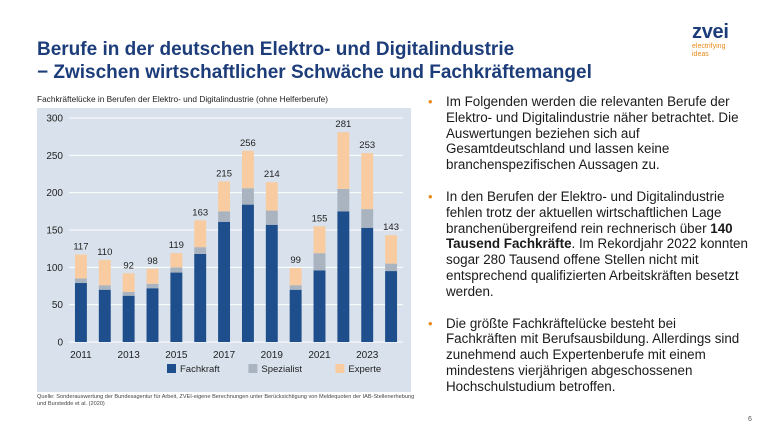 The width and height of the screenshot is (768, 430). What do you see at coordinates (81, 355) in the screenshot?
I see `x-tick-label: 2011` at bounding box center [81, 355].